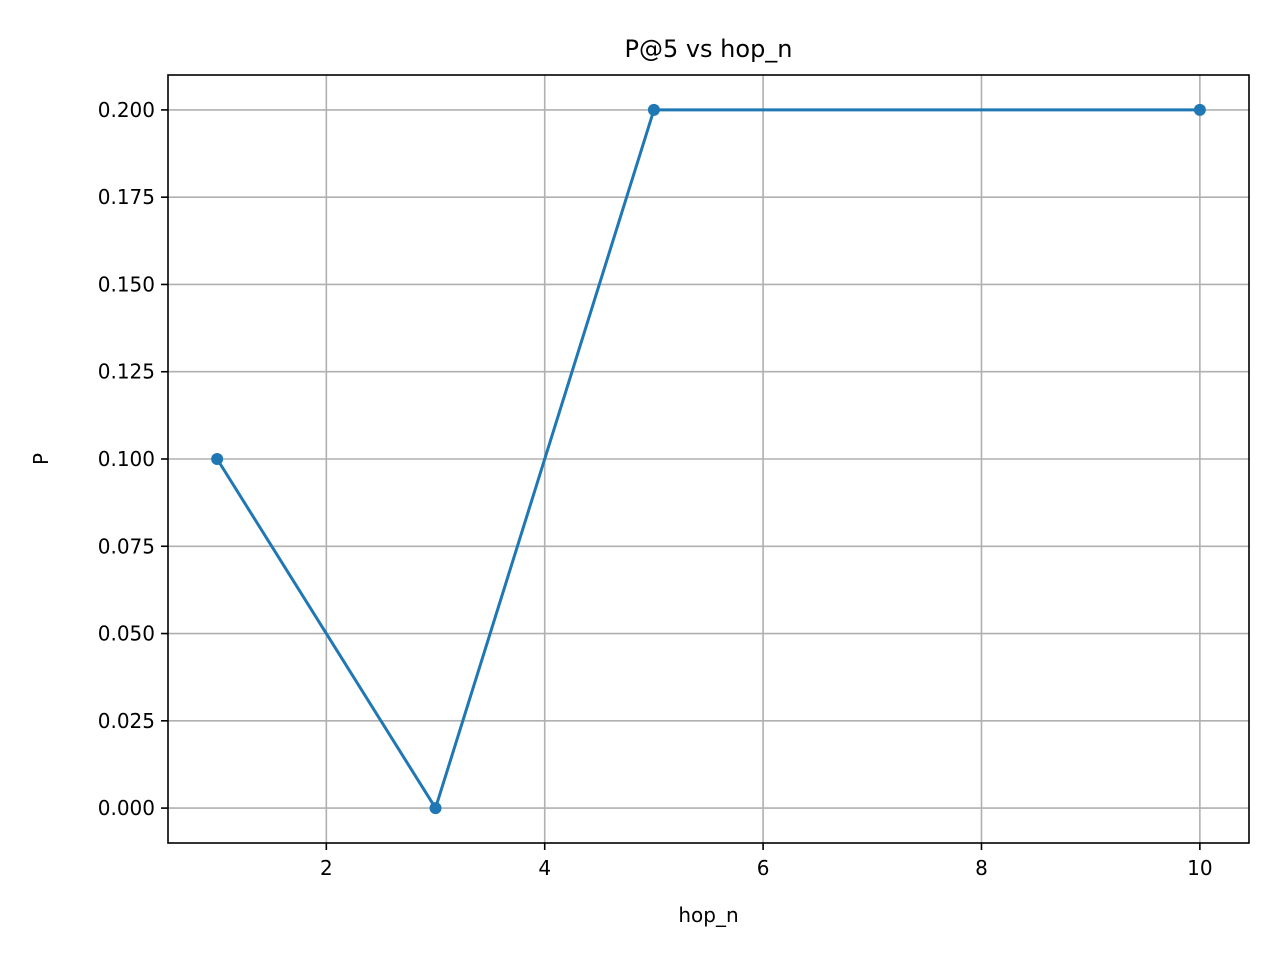 This screenshot has width=1280, height=960. Describe the element at coordinates (126, 546) in the screenshot. I see `y-tick-label: 0.075` at that location.